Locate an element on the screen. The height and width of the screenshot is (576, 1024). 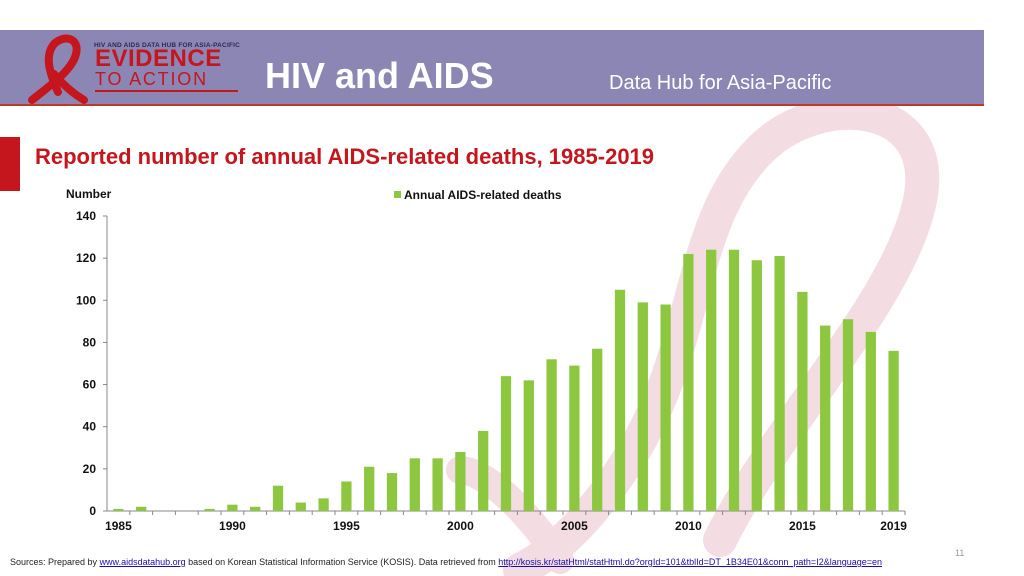
logo-line1: EVIDENCE is located at coordinates (158, 58).